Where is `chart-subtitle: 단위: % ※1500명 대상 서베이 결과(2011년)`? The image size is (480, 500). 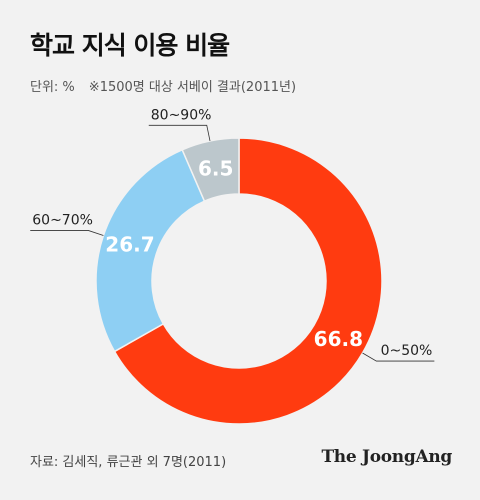 chart-subtitle: 단위: % ※1500명 대상 서베이 결과(2011년) is located at coordinates (163, 85).